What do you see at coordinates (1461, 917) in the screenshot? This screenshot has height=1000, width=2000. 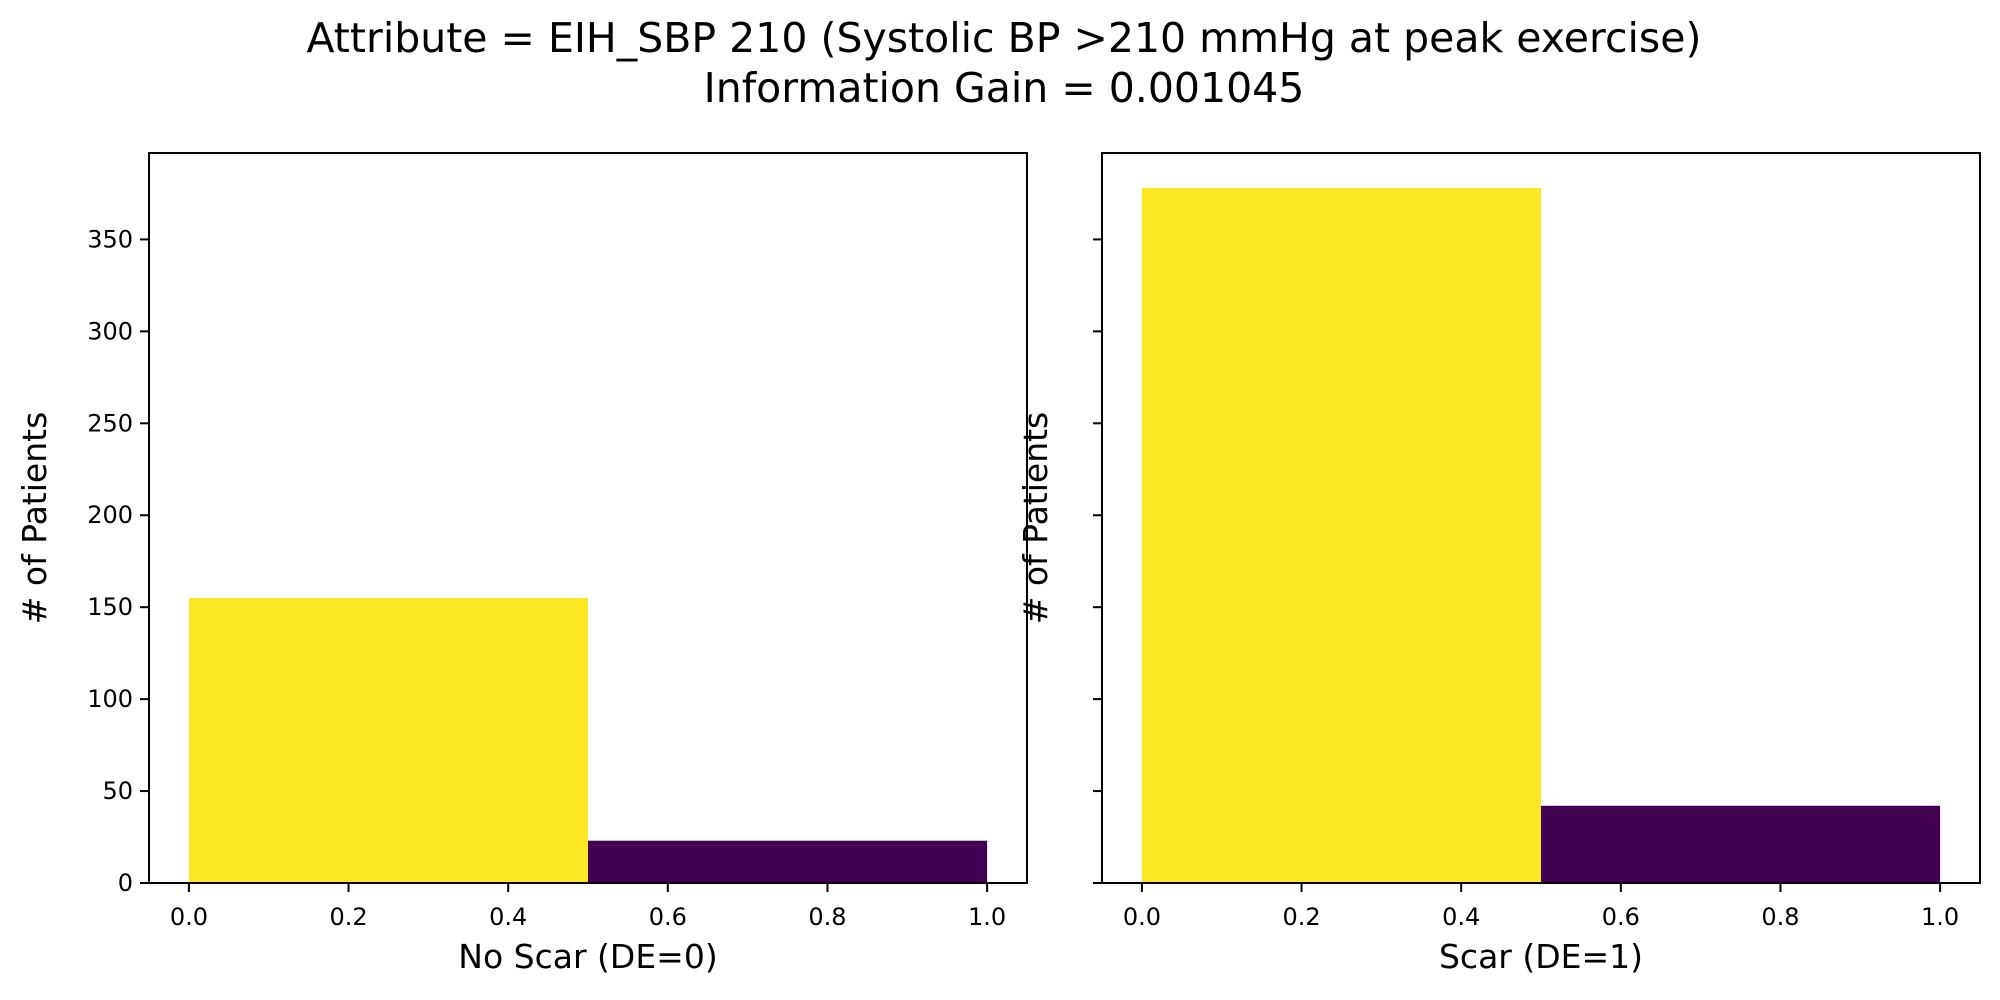 I see `right-xtick-label-2: 0.4` at bounding box center [1461, 917].